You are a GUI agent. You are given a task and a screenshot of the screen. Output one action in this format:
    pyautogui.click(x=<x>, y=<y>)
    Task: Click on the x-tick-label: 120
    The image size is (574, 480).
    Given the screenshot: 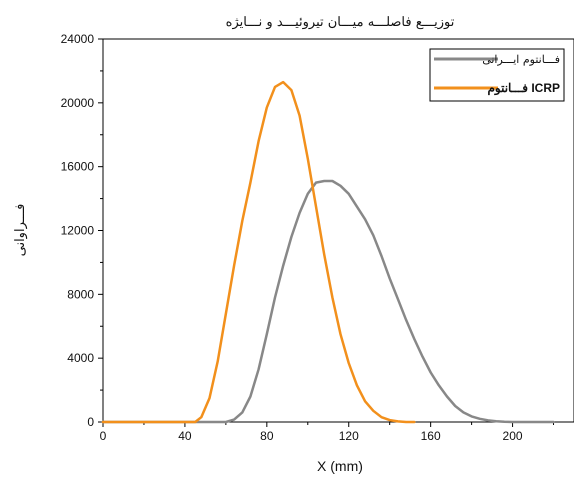 What is the action you would take?
    pyautogui.click(x=349, y=436)
    